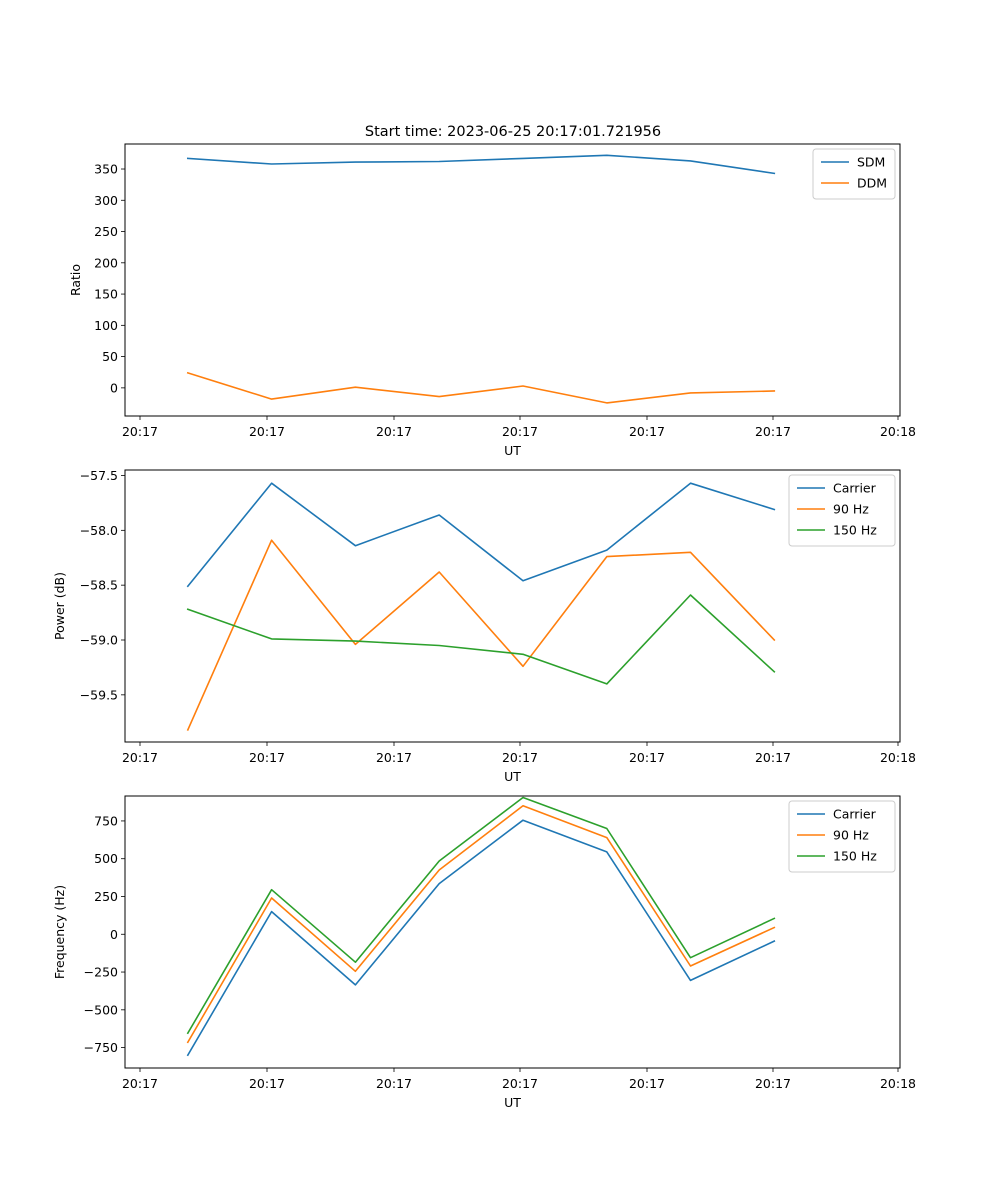 The height and width of the screenshot is (1200, 1000). Describe the element at coordinates (106, 200) in the screenshot. I see `y-tick-label: 300` at that location.